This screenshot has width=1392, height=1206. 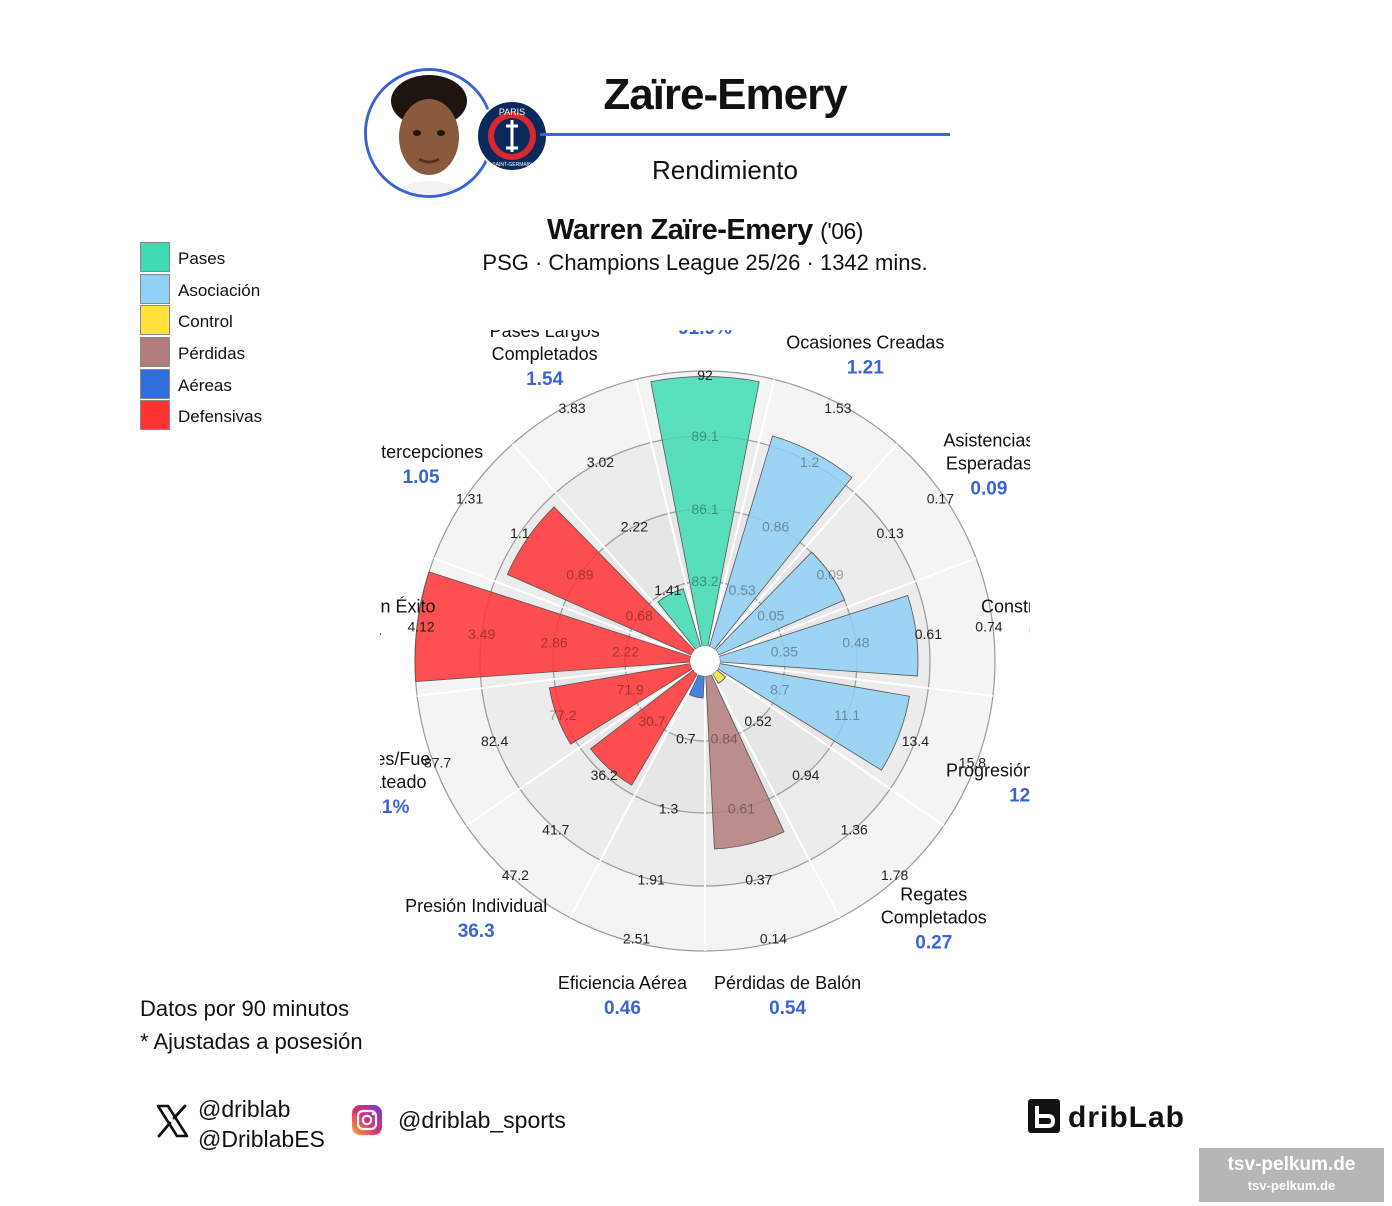 I want to click on category-label: Ocasiones Creadas, so click(x=865, y=343).